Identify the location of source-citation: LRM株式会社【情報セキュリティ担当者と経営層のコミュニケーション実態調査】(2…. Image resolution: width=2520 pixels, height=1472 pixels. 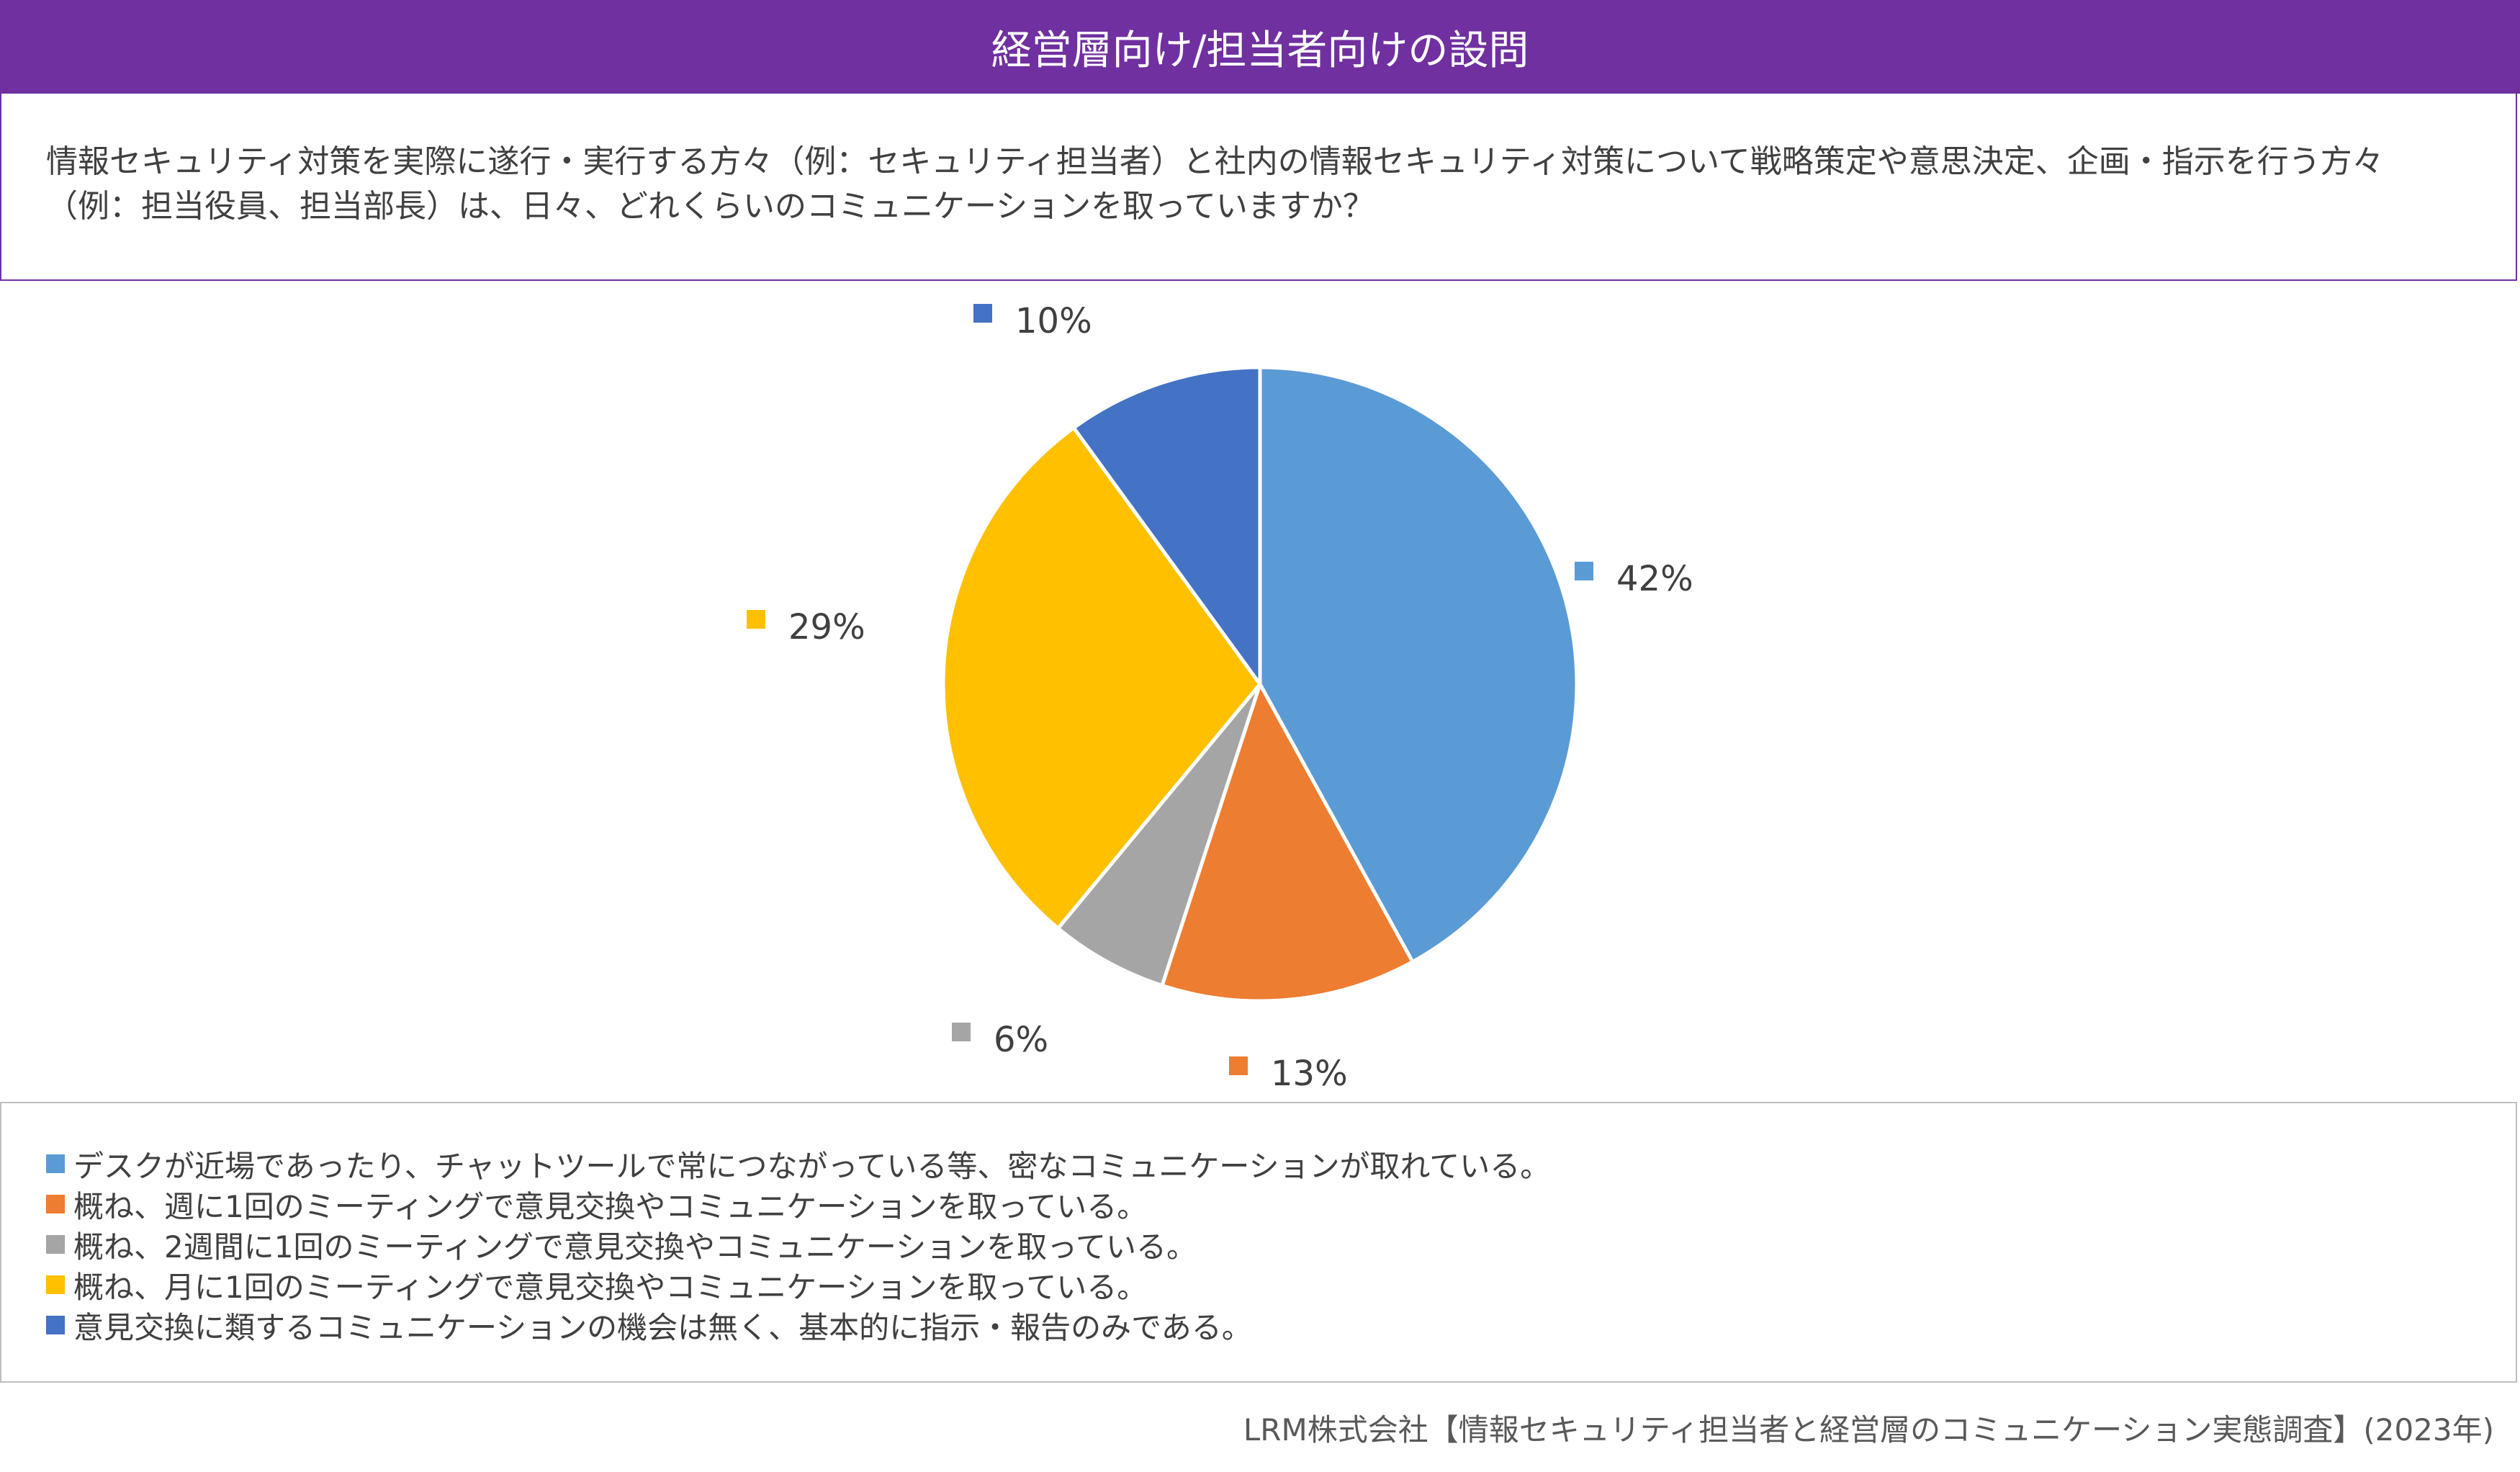
(1868, 1430).